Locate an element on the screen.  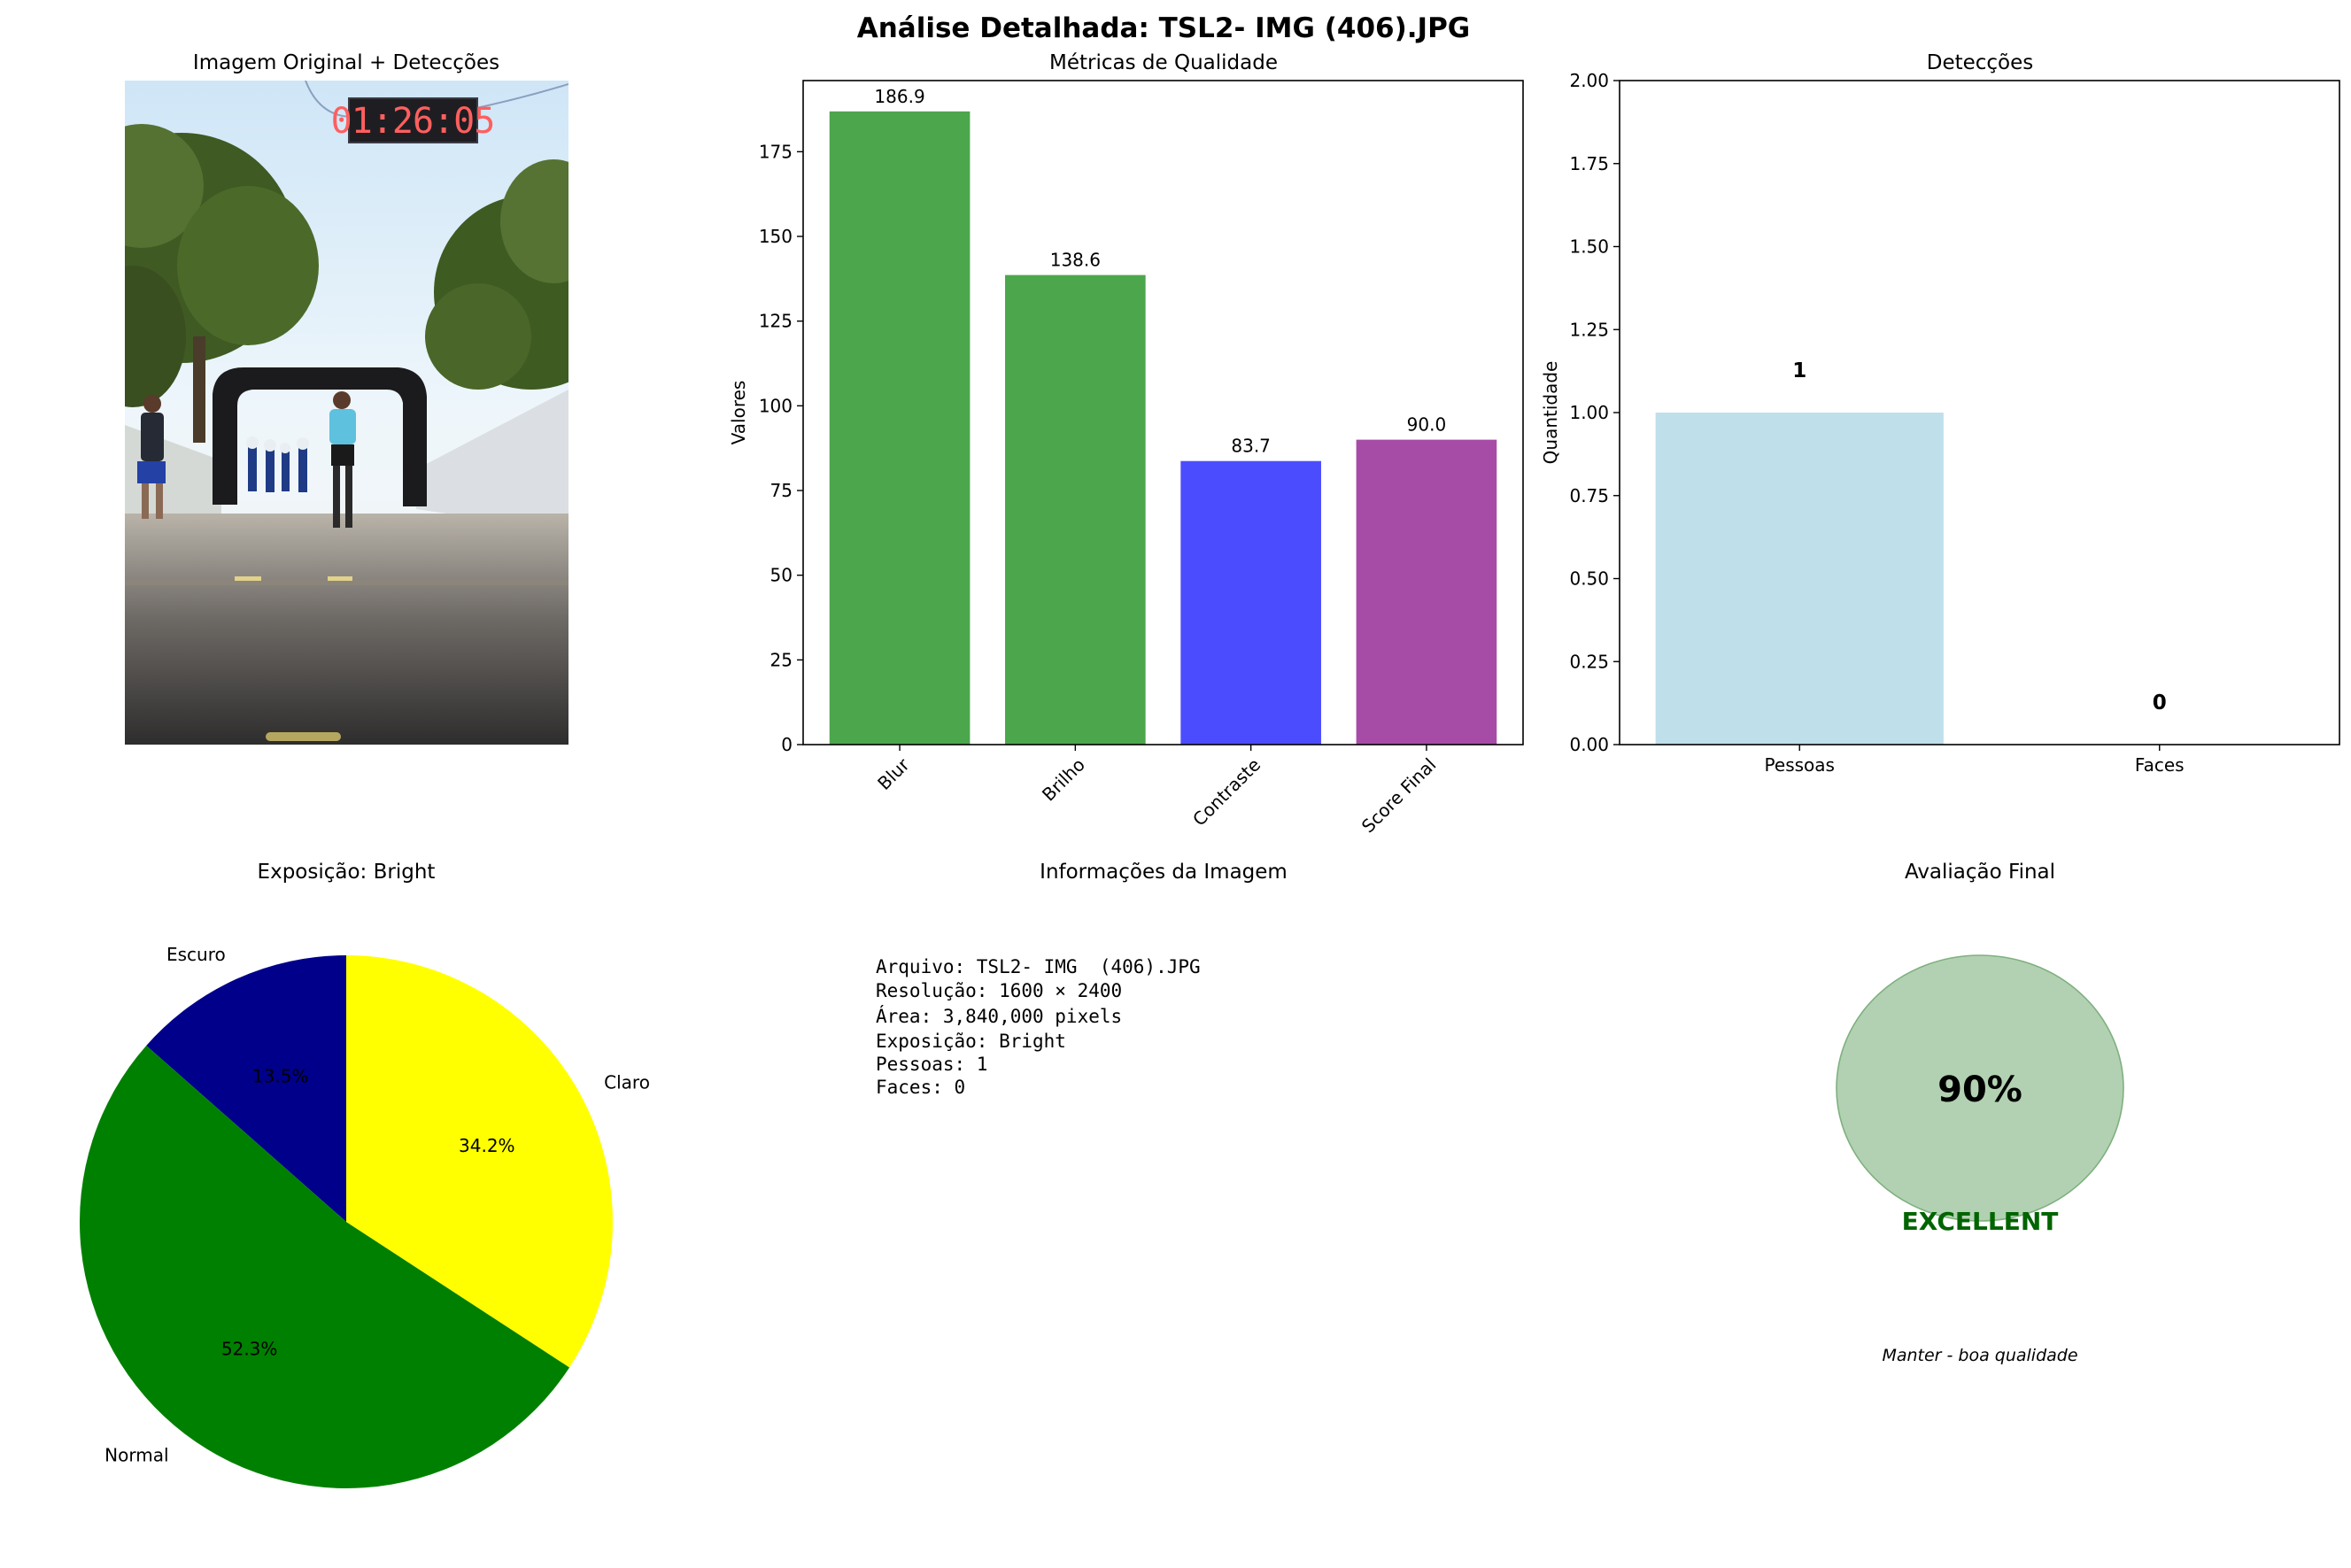
detections-bar is located at coordinates (1799, 579).